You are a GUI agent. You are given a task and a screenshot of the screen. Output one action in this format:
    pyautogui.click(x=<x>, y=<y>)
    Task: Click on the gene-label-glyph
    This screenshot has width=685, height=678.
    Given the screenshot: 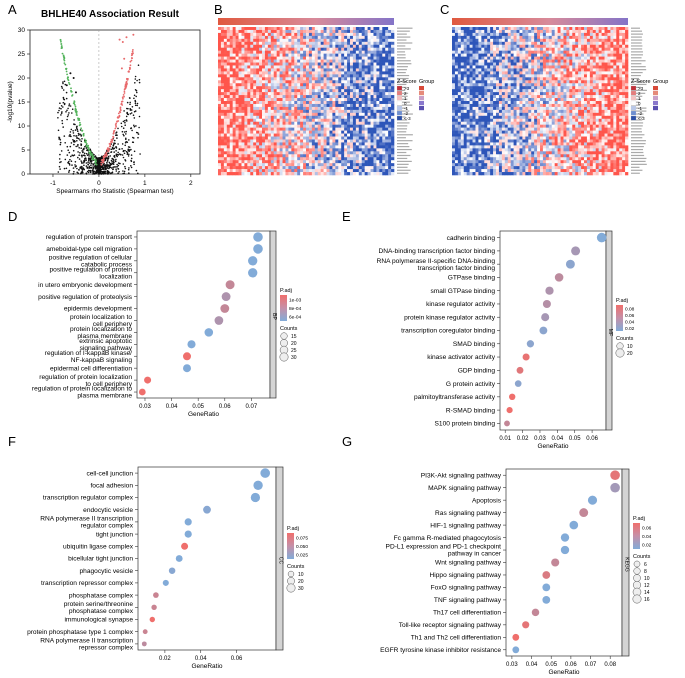 What is the action you would take?
    pyautogui.click(x=402, y=152)
    